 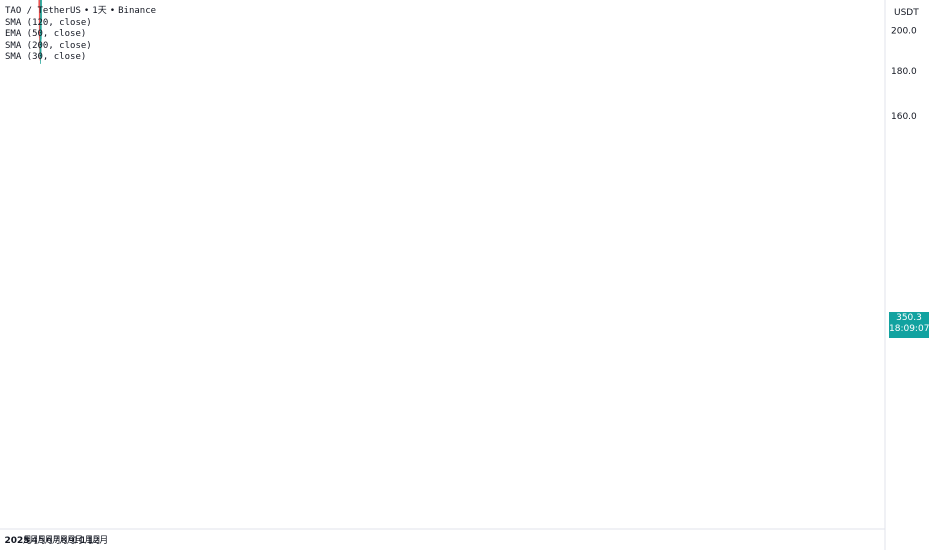 What do you see at coordinates (46, 57) in the screenshot?
I see `indicator-sma-30: SMA (30, close)` at bounding box center [46, 57].